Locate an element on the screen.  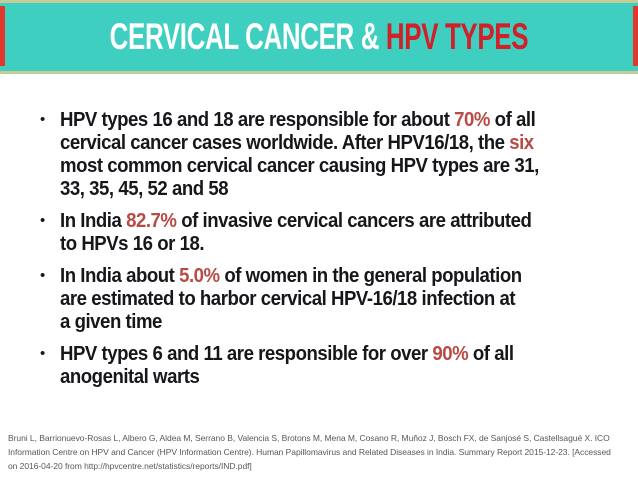
bullet-line: a given time is located at coordinates (299, 322).